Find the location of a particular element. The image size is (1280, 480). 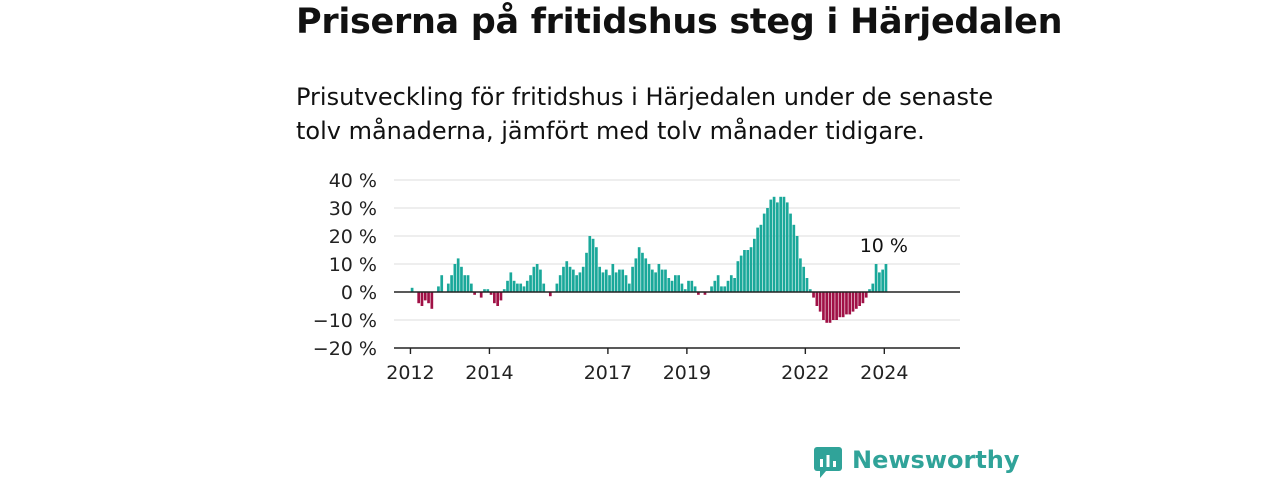

x-tick-label: 2017 is located at coordinates (608, 373).